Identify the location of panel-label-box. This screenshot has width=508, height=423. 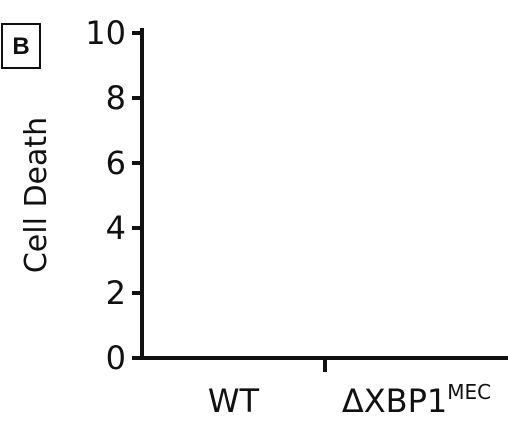
(21, 46).